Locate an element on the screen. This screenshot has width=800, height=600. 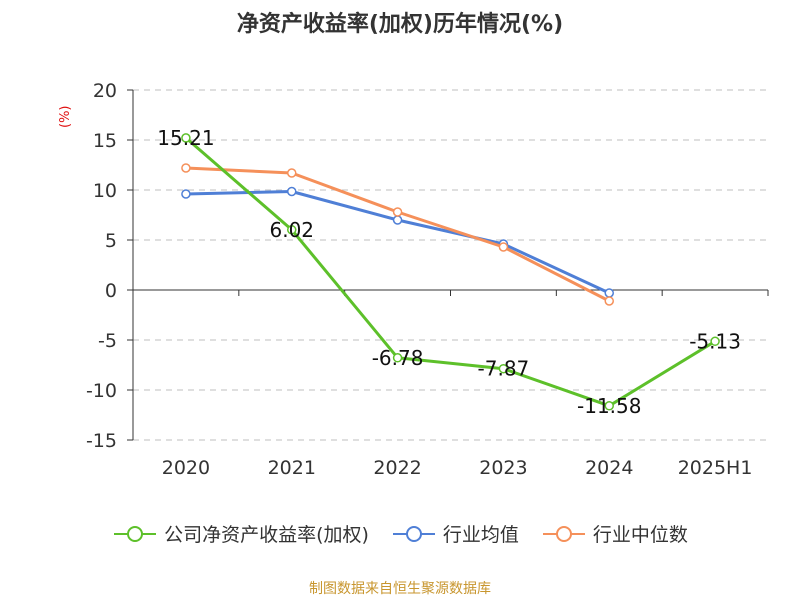
y-tick-label: 20 is located at coordinates (105, 91).